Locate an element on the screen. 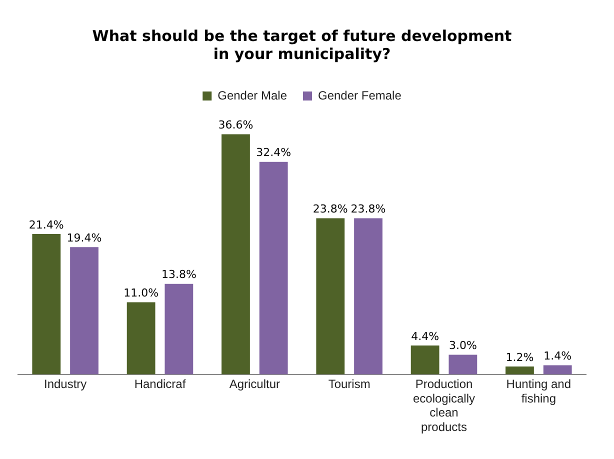  x-tick-label: Agricultur is located at coordinates (254, 383).